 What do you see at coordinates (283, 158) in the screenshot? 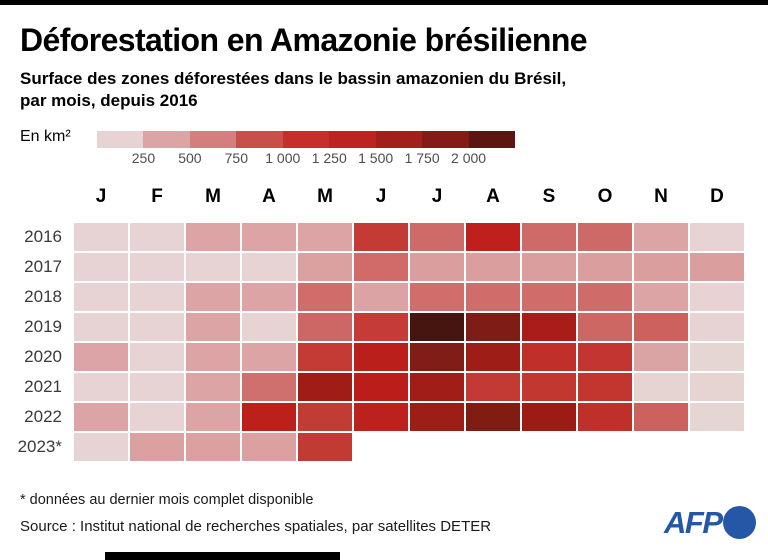
I see `color-scale-tick-label: 1 000` at bounding box center [283, 158].